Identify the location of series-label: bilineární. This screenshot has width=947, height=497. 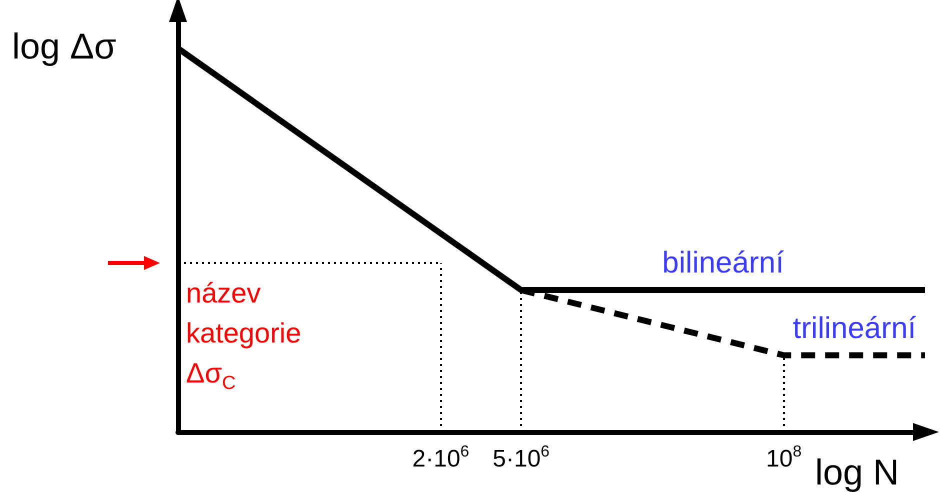
(723, 263).